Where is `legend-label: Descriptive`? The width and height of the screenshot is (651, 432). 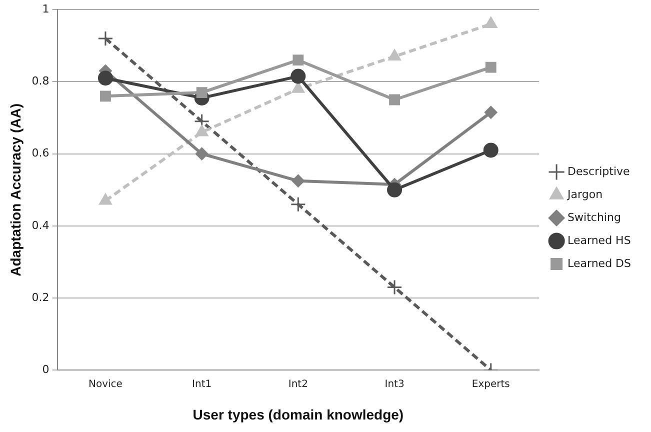
legend-label: Descriptive is located at coordinates (599, 171).